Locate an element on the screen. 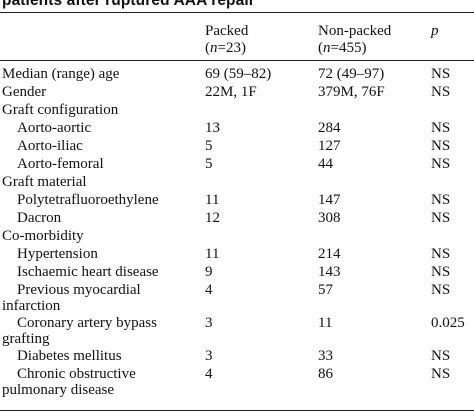 The width and height of the screenshot is (474, 414). header-packed-label: Packed is located at coordinates (227, 31).